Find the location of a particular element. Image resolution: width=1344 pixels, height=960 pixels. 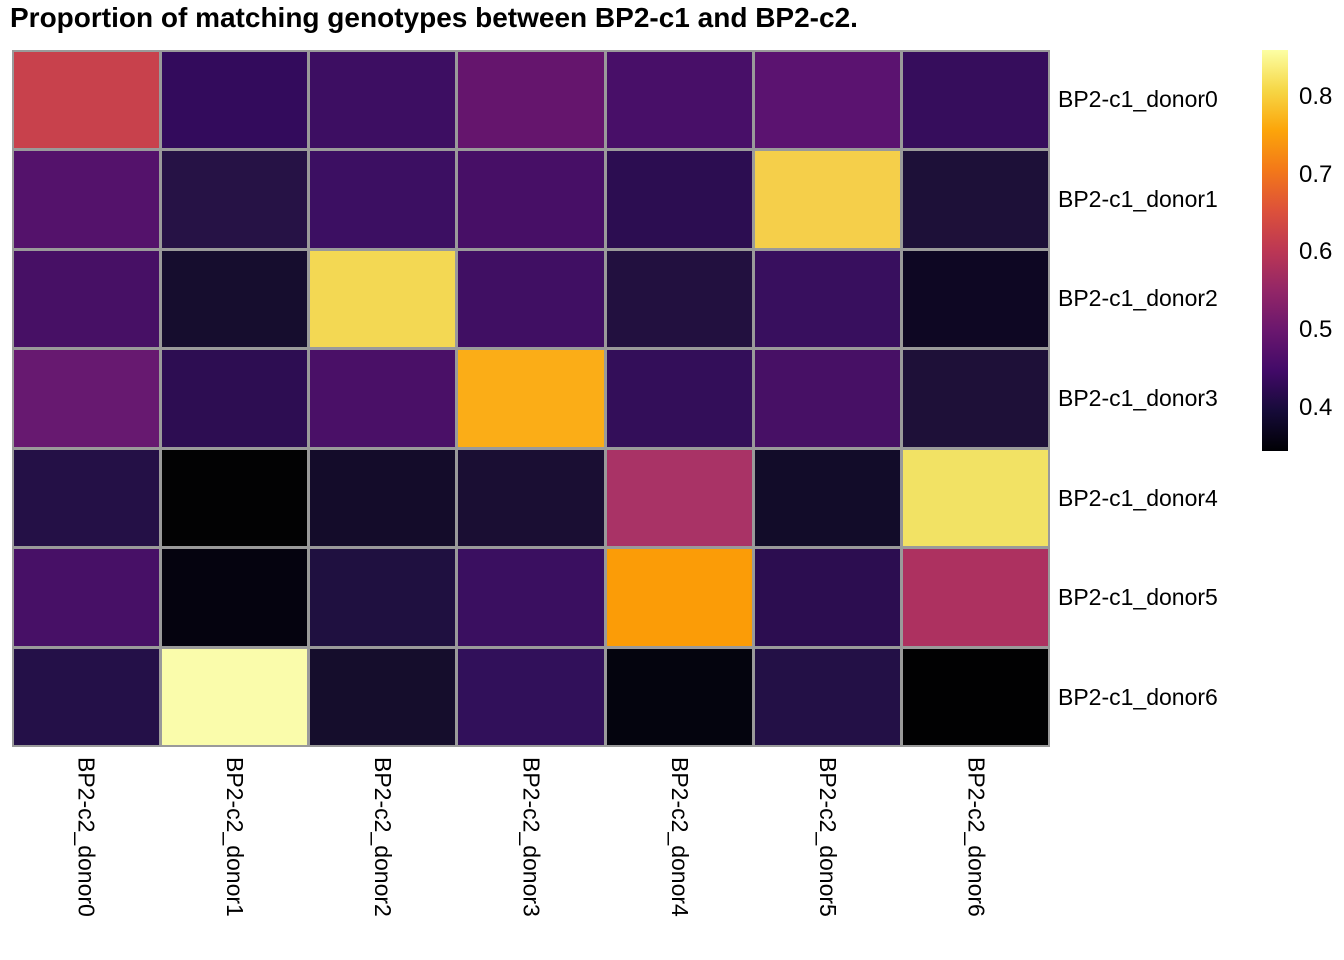

heatmap-cell-r1c0 is located at coordinates (87, 199).